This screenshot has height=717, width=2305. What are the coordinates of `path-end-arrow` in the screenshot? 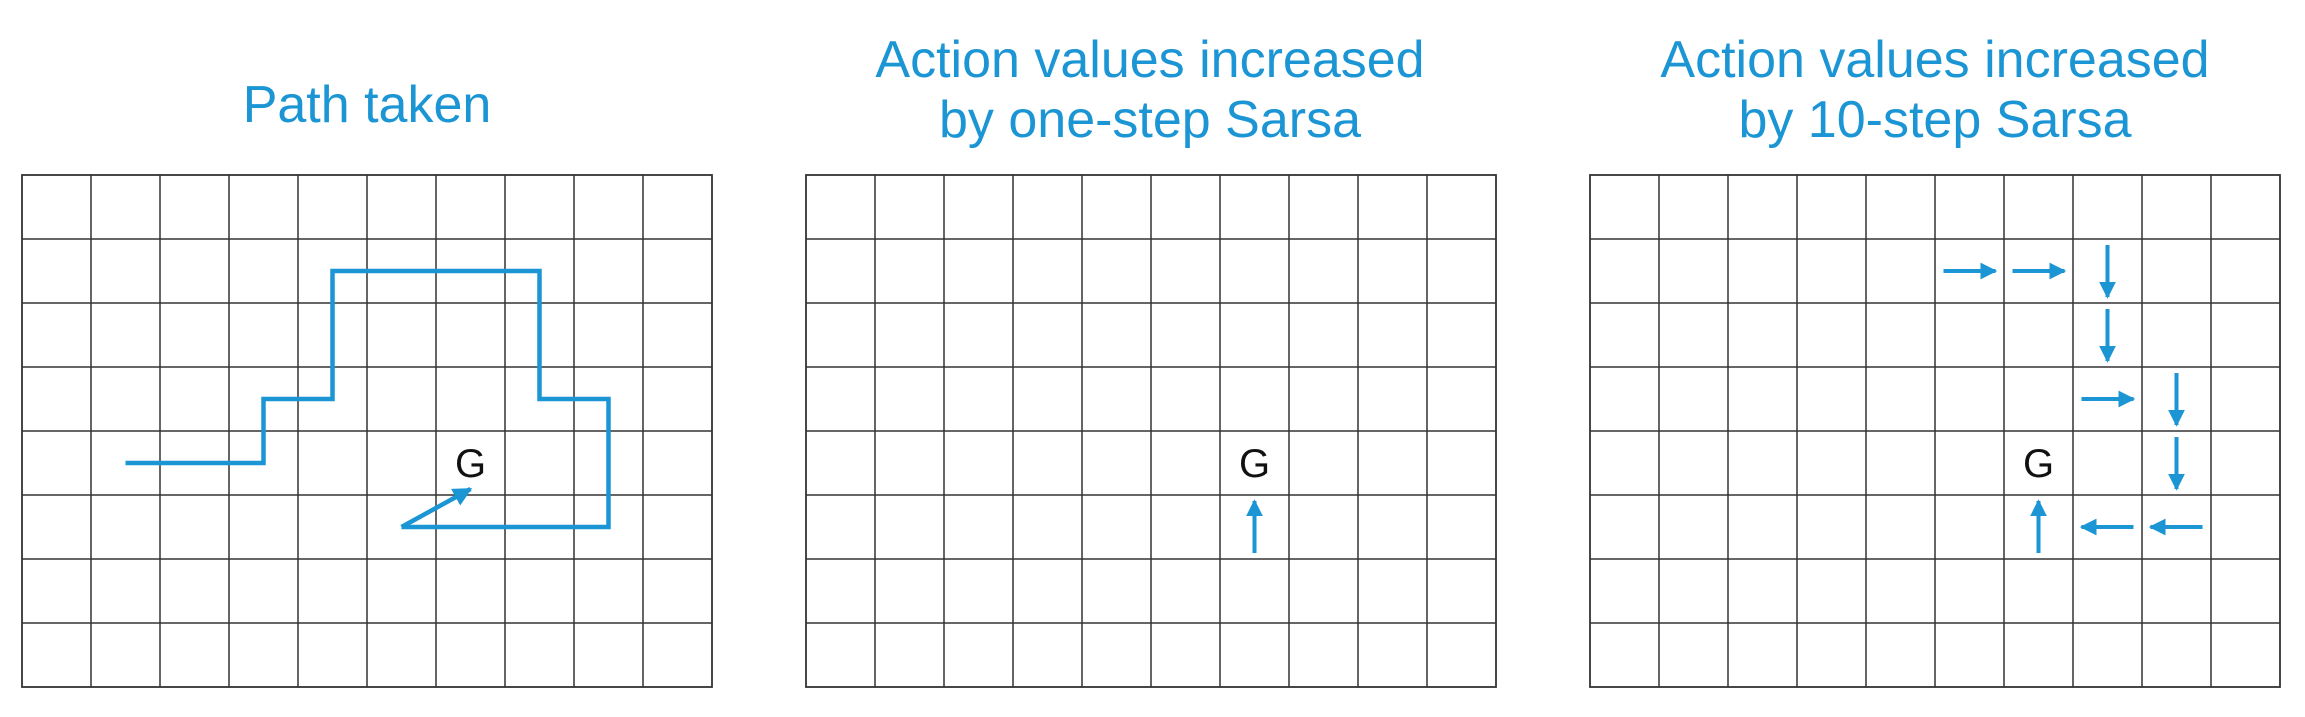 It's located at (436, 508).